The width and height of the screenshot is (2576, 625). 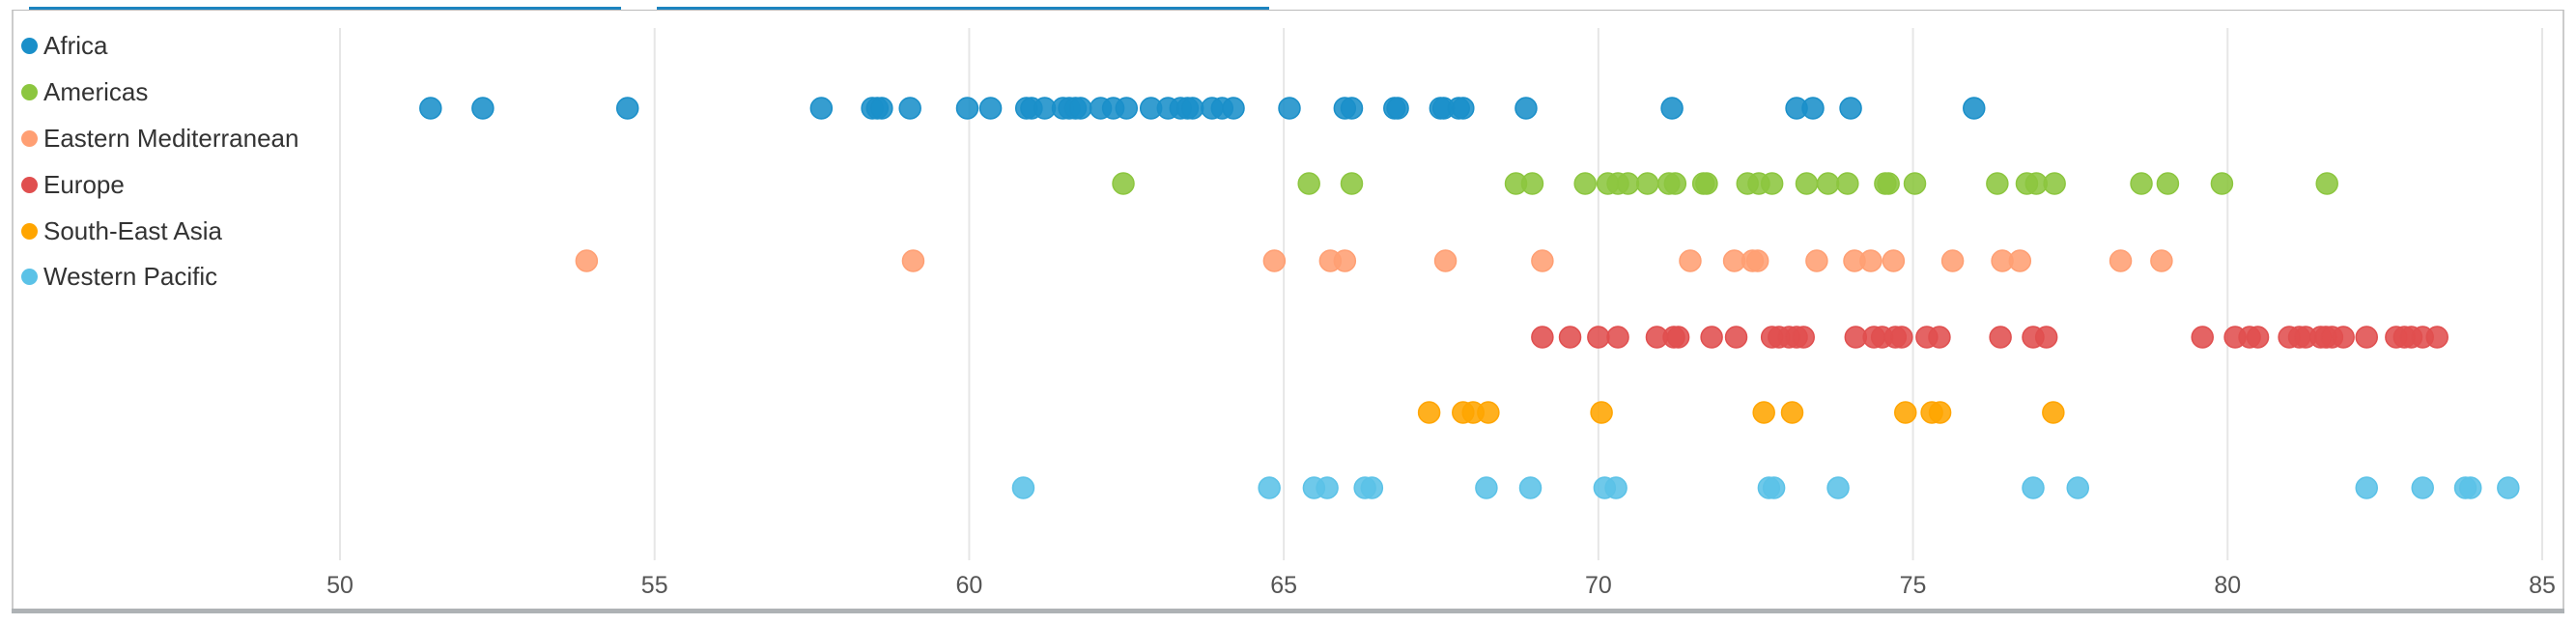 What do you see at coordinates (159, 231) in the screenshot?
I see `legend-item: South-East Asia` at bounding box center [159, 231].